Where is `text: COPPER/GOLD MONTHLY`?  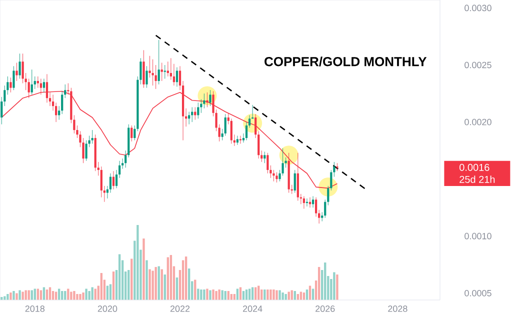 text: COPPER/GOLD MONTHLY is located at coordinates (345, 61).